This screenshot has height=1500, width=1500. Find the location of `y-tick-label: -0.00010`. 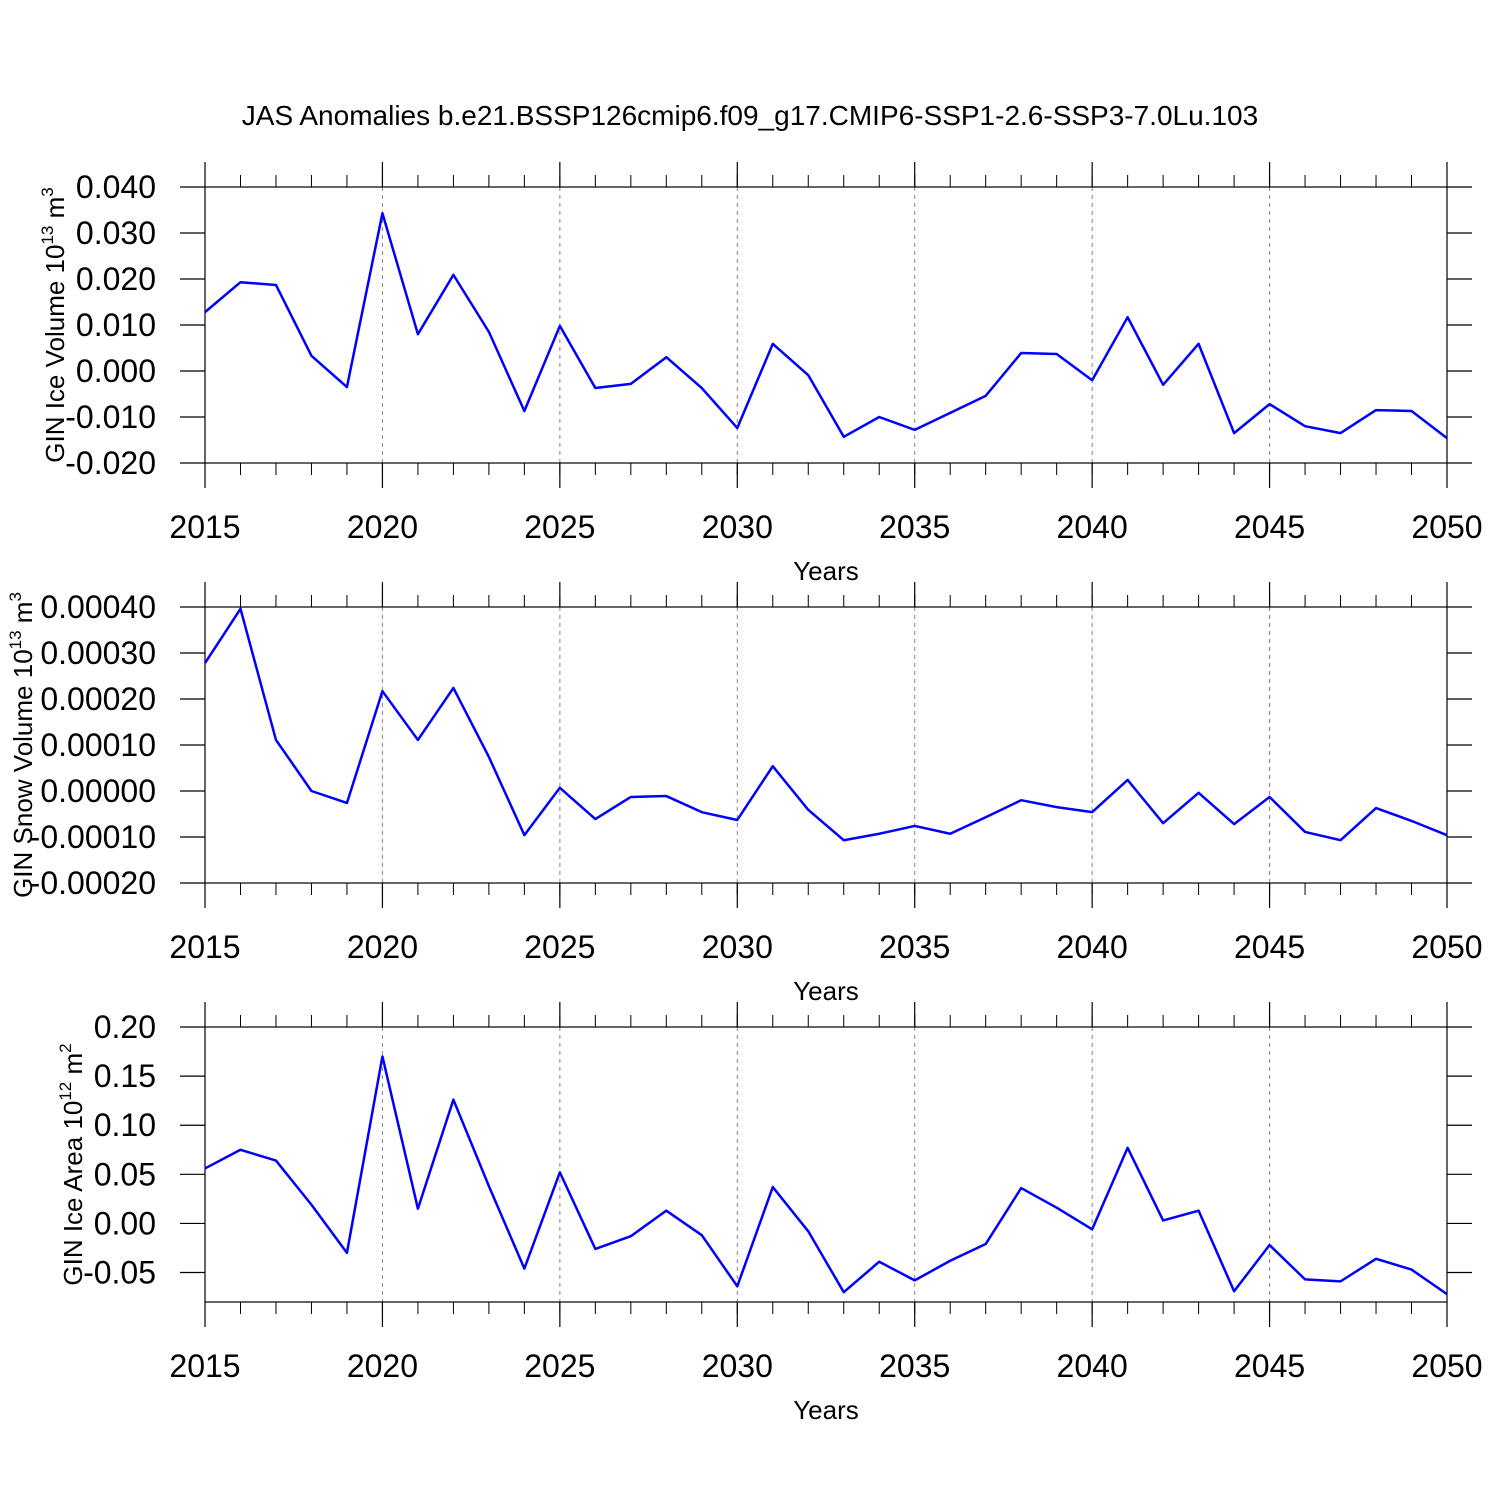

y-tick-label: -0.00010 is located at coordinates (93, 837).